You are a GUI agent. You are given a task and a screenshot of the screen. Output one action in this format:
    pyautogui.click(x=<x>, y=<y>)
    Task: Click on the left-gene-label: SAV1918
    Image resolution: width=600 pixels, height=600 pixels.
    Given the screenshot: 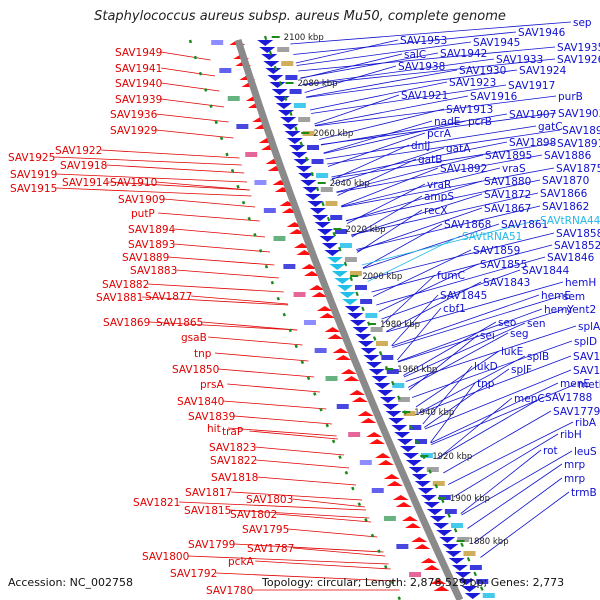 What is the action you would take?
    pyautogui.click(x=83, y=166)
    